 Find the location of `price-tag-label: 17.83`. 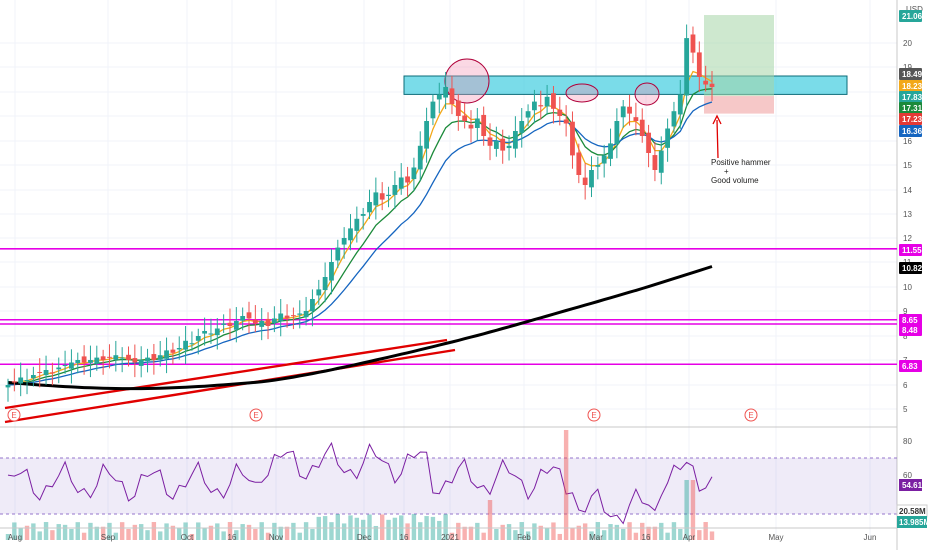

price-tag-label: 17.83 is located at coordinates (912, 97).